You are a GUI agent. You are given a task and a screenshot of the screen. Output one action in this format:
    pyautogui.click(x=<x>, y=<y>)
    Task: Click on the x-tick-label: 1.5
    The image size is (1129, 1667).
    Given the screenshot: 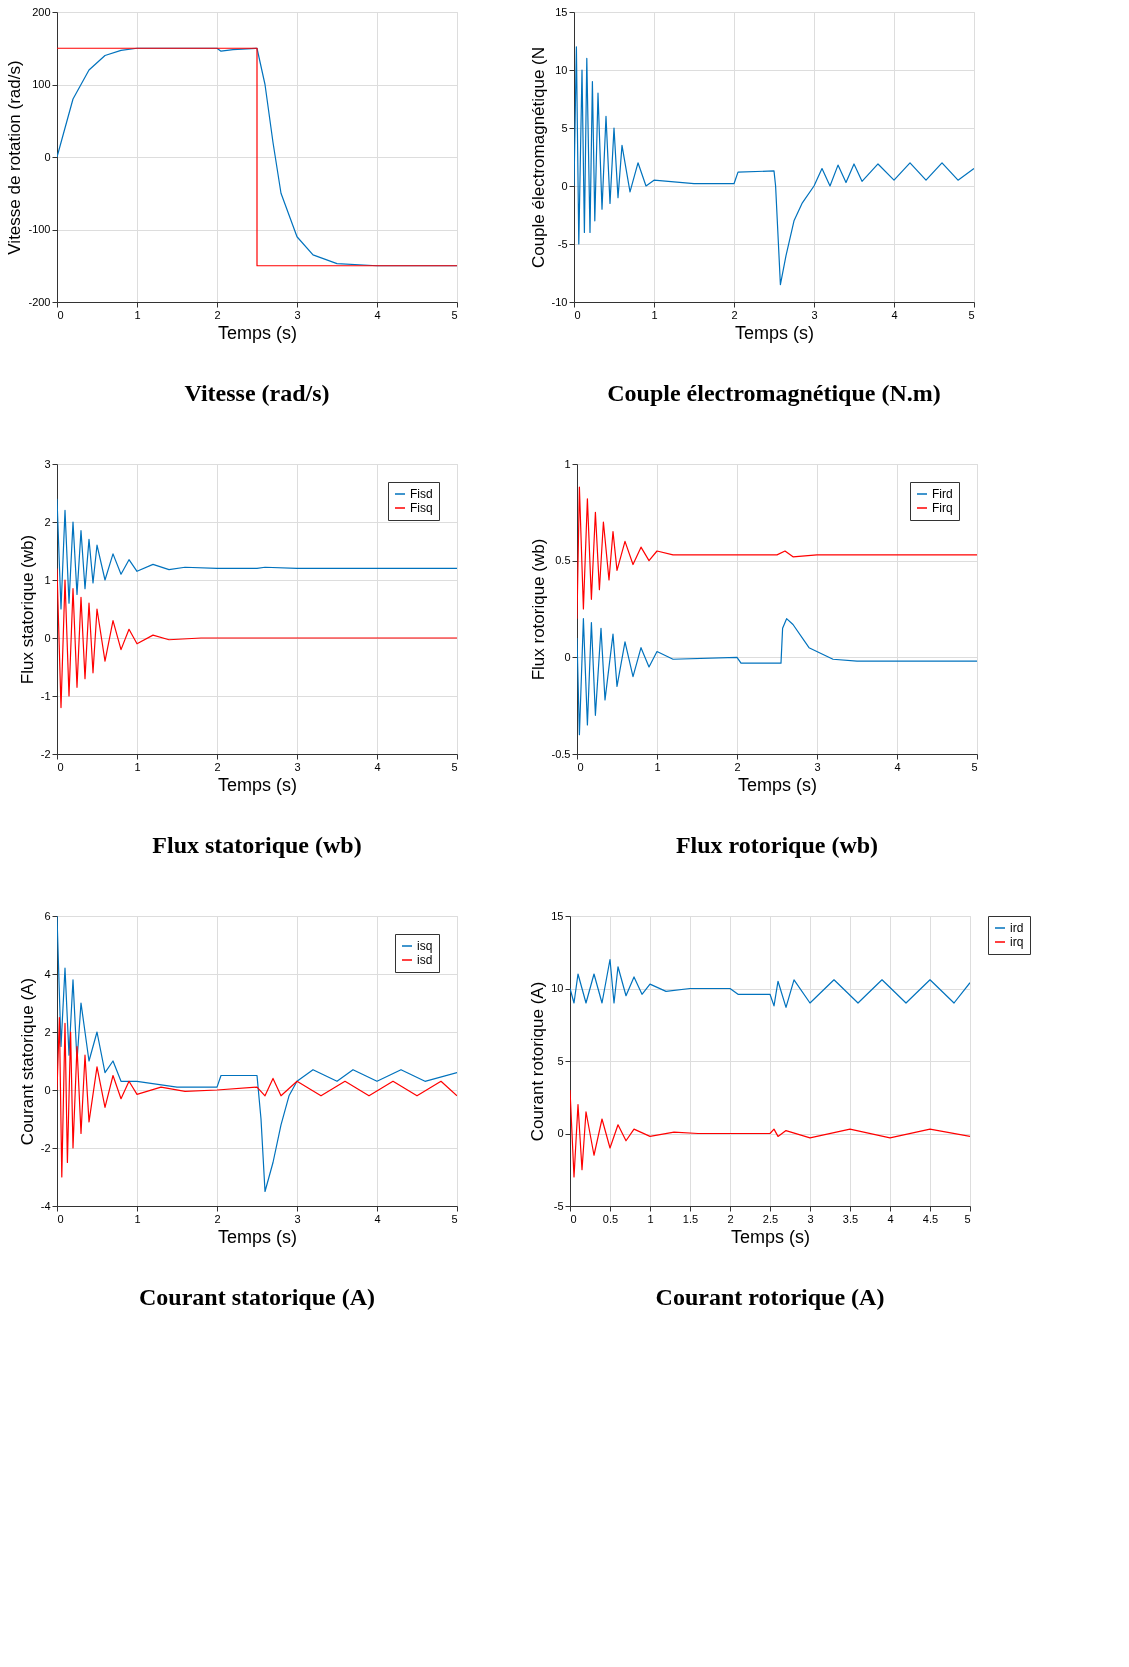 What is the action you would take?
    pyautogui.click(x=690, y=1218)
    